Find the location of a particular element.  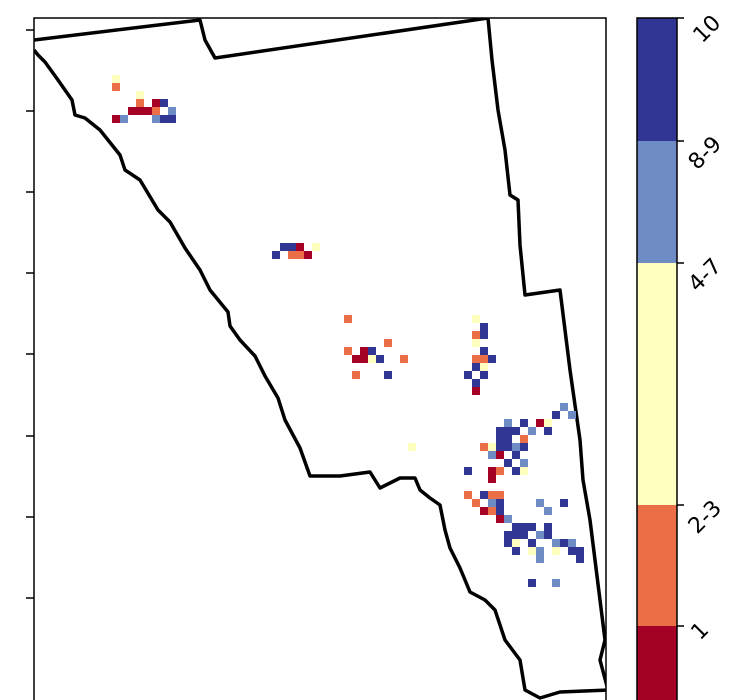

axis-ticks is located at coordinates (30, 314).